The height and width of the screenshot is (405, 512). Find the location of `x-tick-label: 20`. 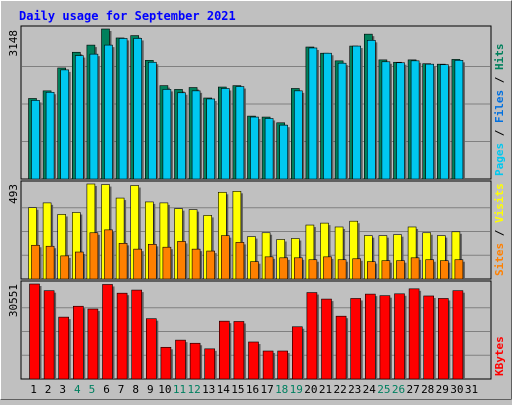

x-tick-label: 20 is located at coordinates (310, 389).